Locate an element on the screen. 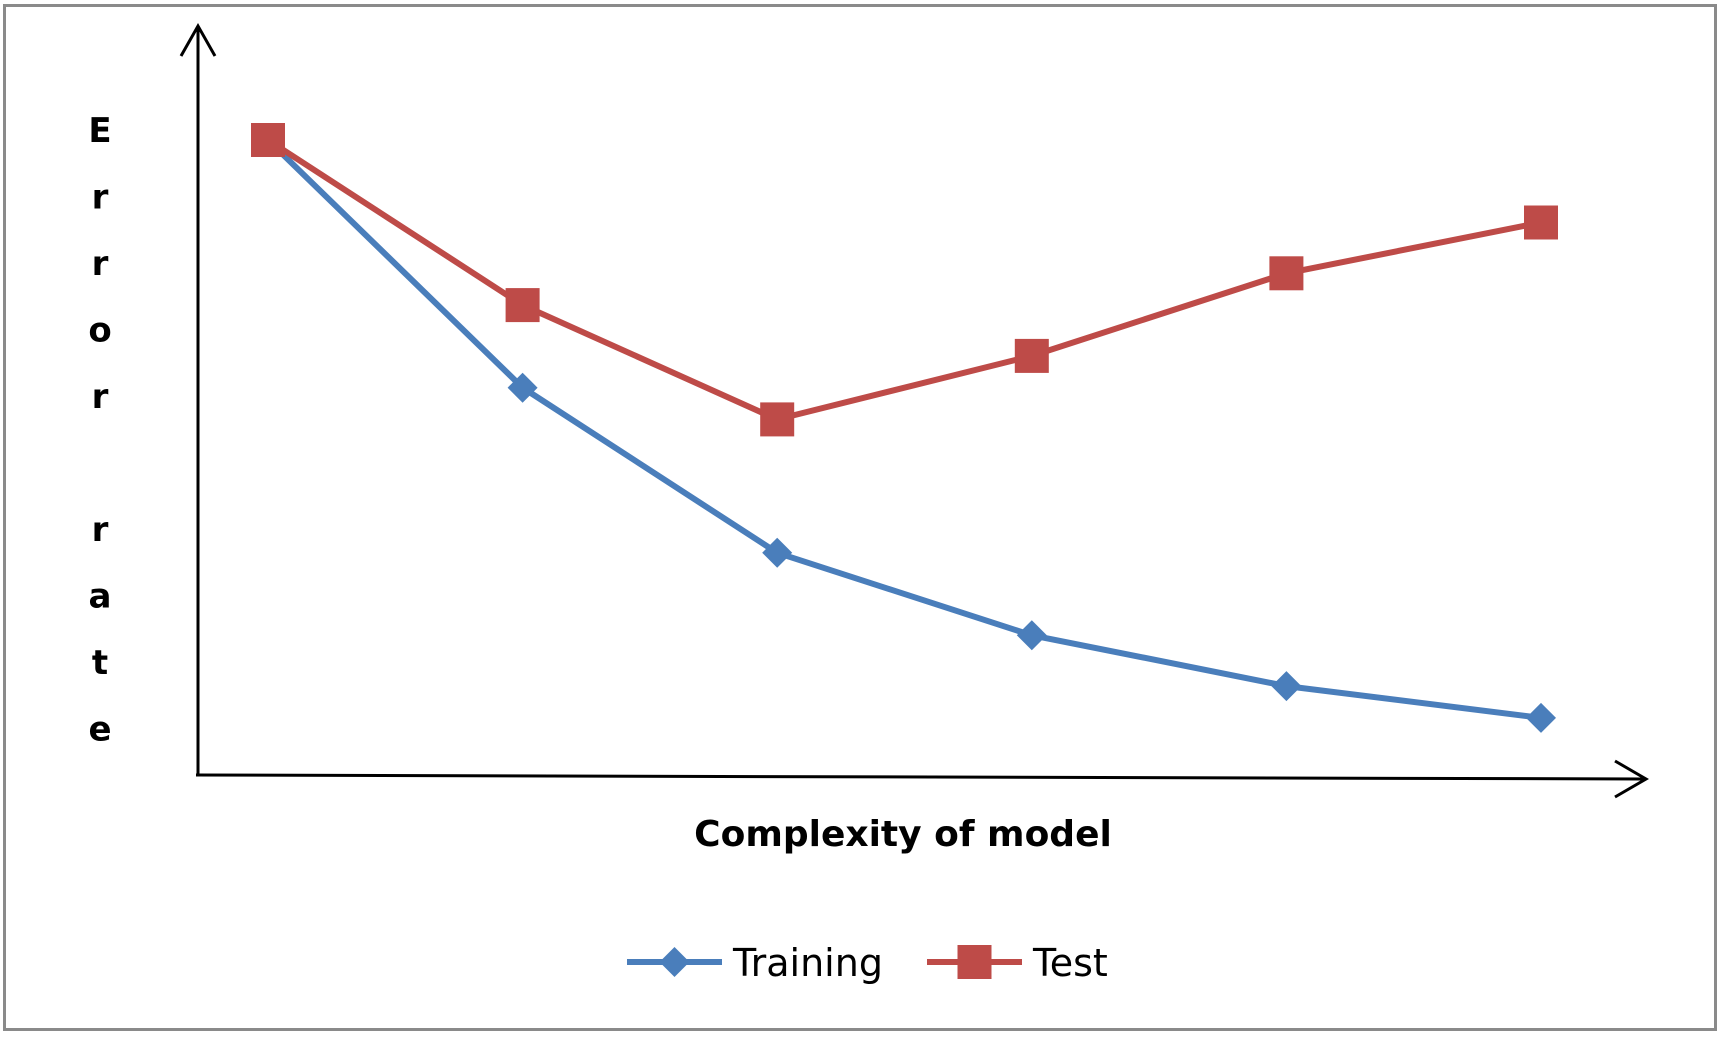  x-axis-label: Complexity of model is located at coordinates (903, 834).